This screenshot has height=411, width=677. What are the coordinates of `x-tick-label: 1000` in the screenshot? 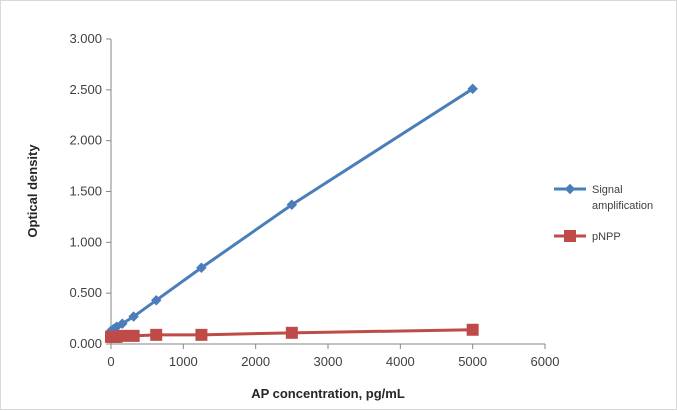 It's located at (183, 361).